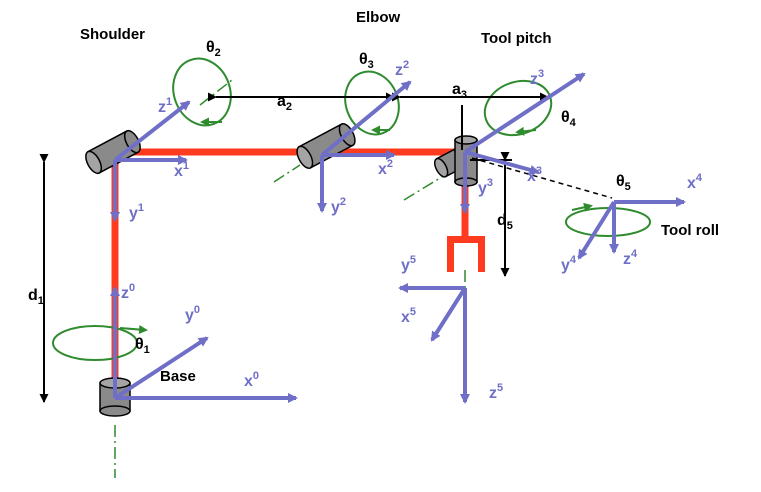 This screenshot has height=492, width=761. I want to click on y2-label: y2, so click(338, 206).